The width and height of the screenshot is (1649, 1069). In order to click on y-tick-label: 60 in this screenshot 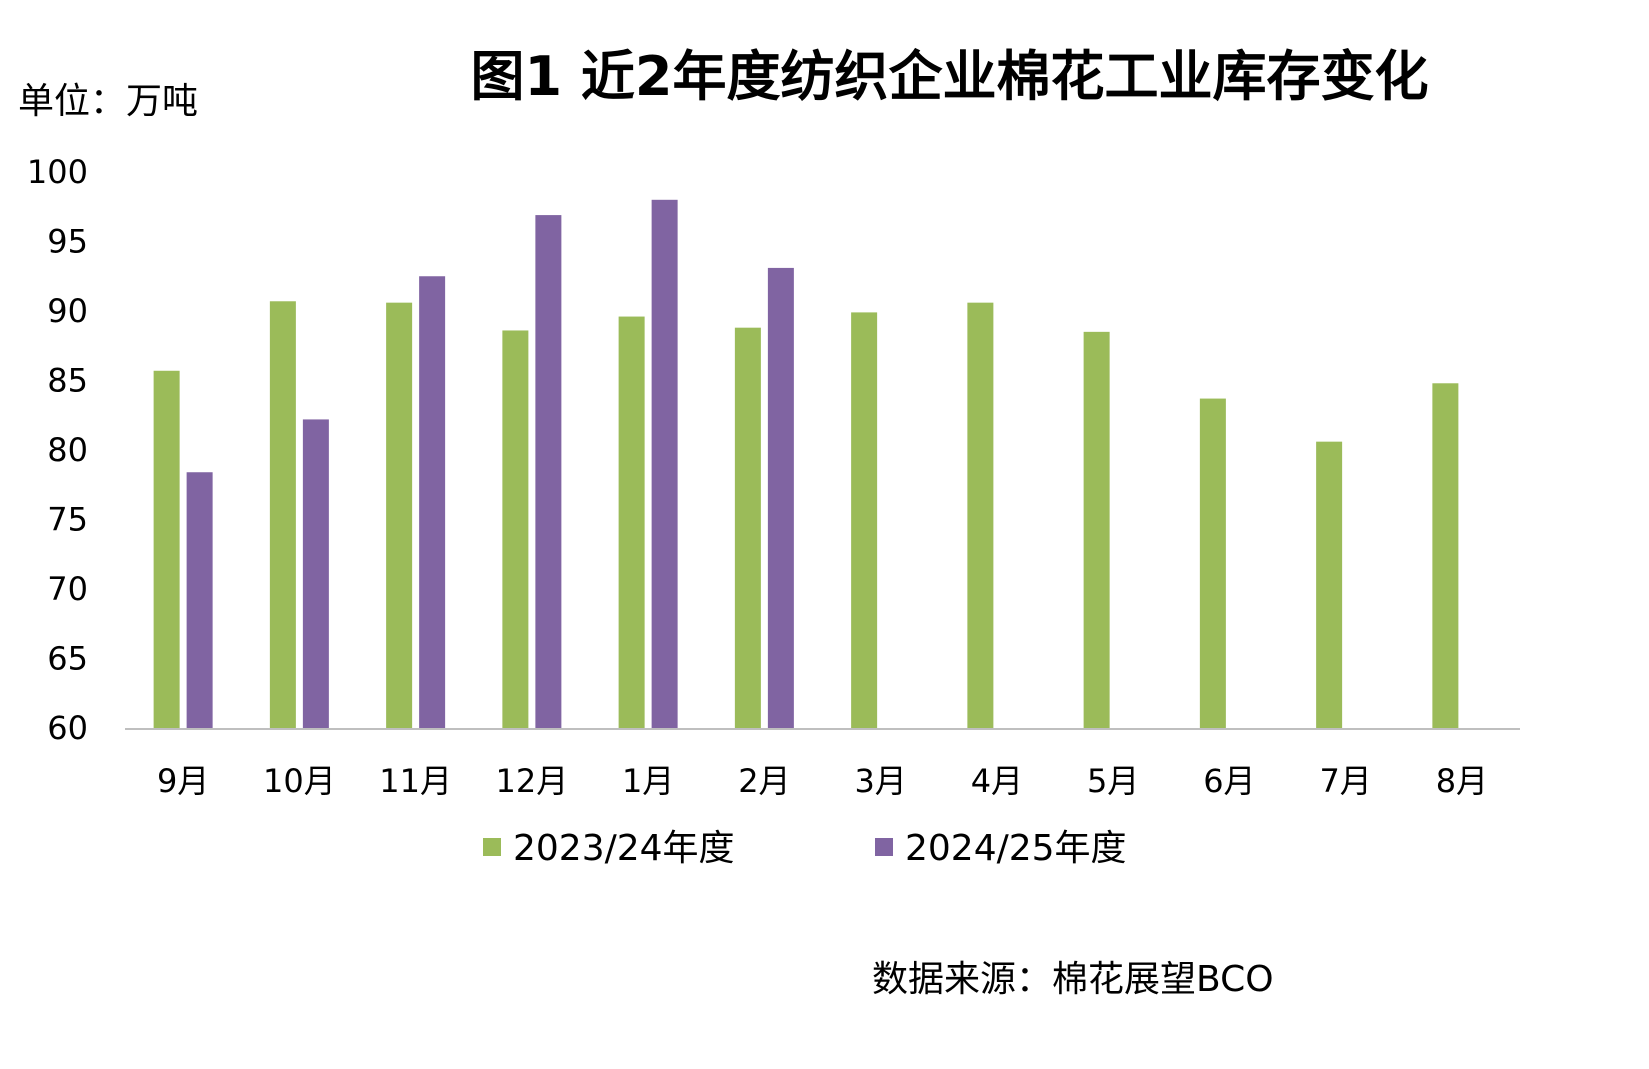, I will do `click(67, 728)`.